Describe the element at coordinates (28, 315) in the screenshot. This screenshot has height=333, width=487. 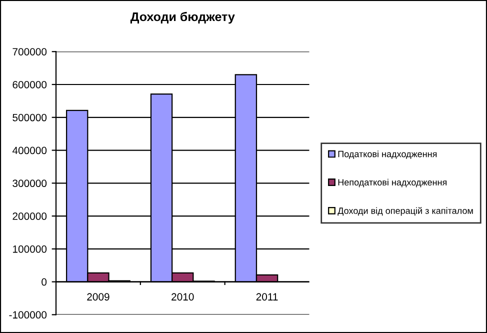
I see `y-tick-label: -100000` at that location.